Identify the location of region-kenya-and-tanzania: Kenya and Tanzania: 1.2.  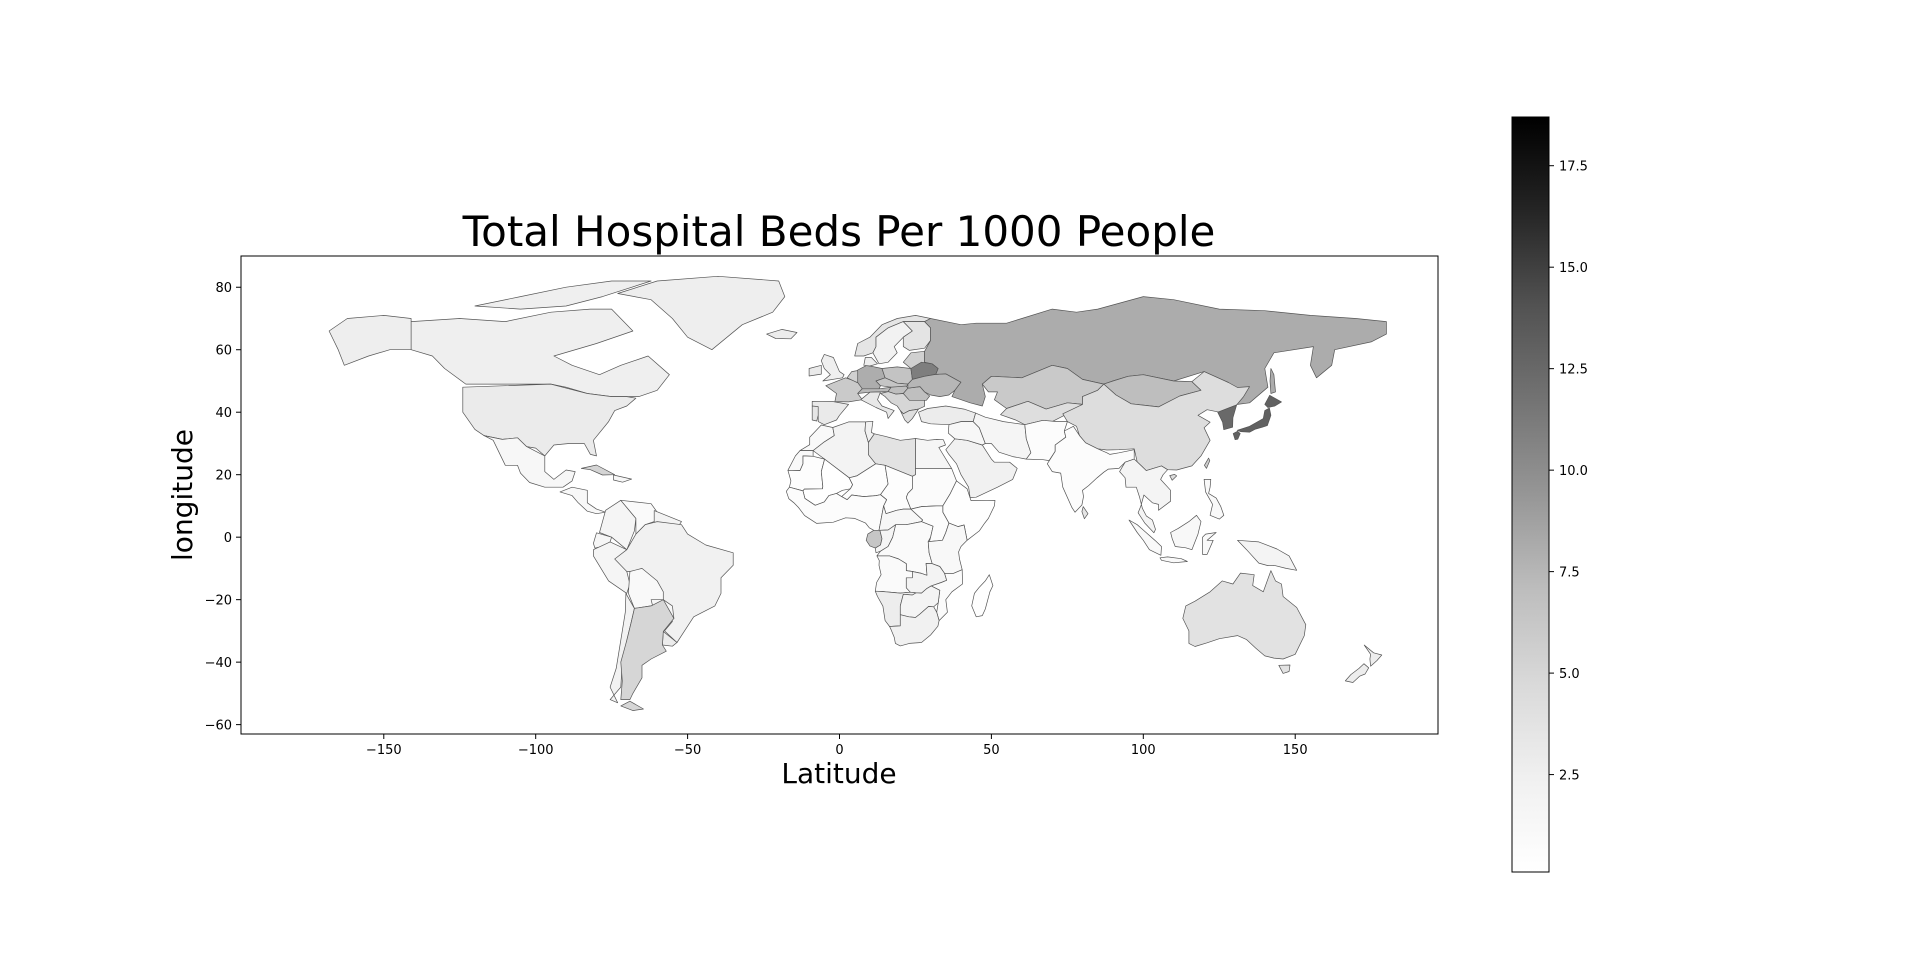
(947, 548).